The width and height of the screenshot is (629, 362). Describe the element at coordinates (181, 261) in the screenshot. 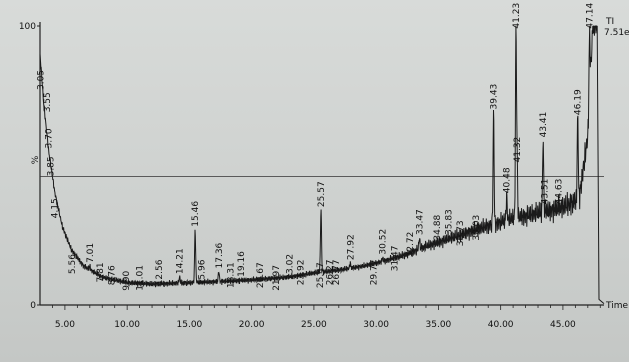

I see `peak-label: 14.21` at that location.